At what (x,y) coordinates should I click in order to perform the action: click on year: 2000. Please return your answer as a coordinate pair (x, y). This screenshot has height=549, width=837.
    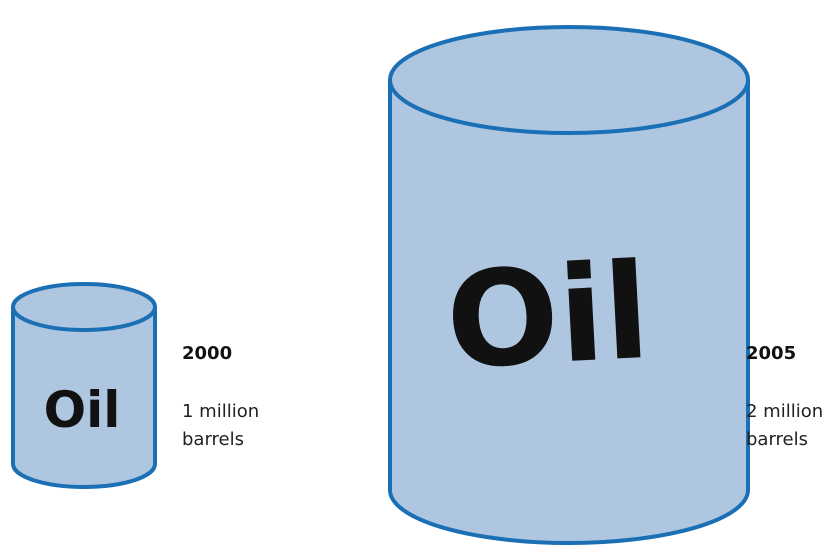
    Looking at the image, I should click on (207, 353).